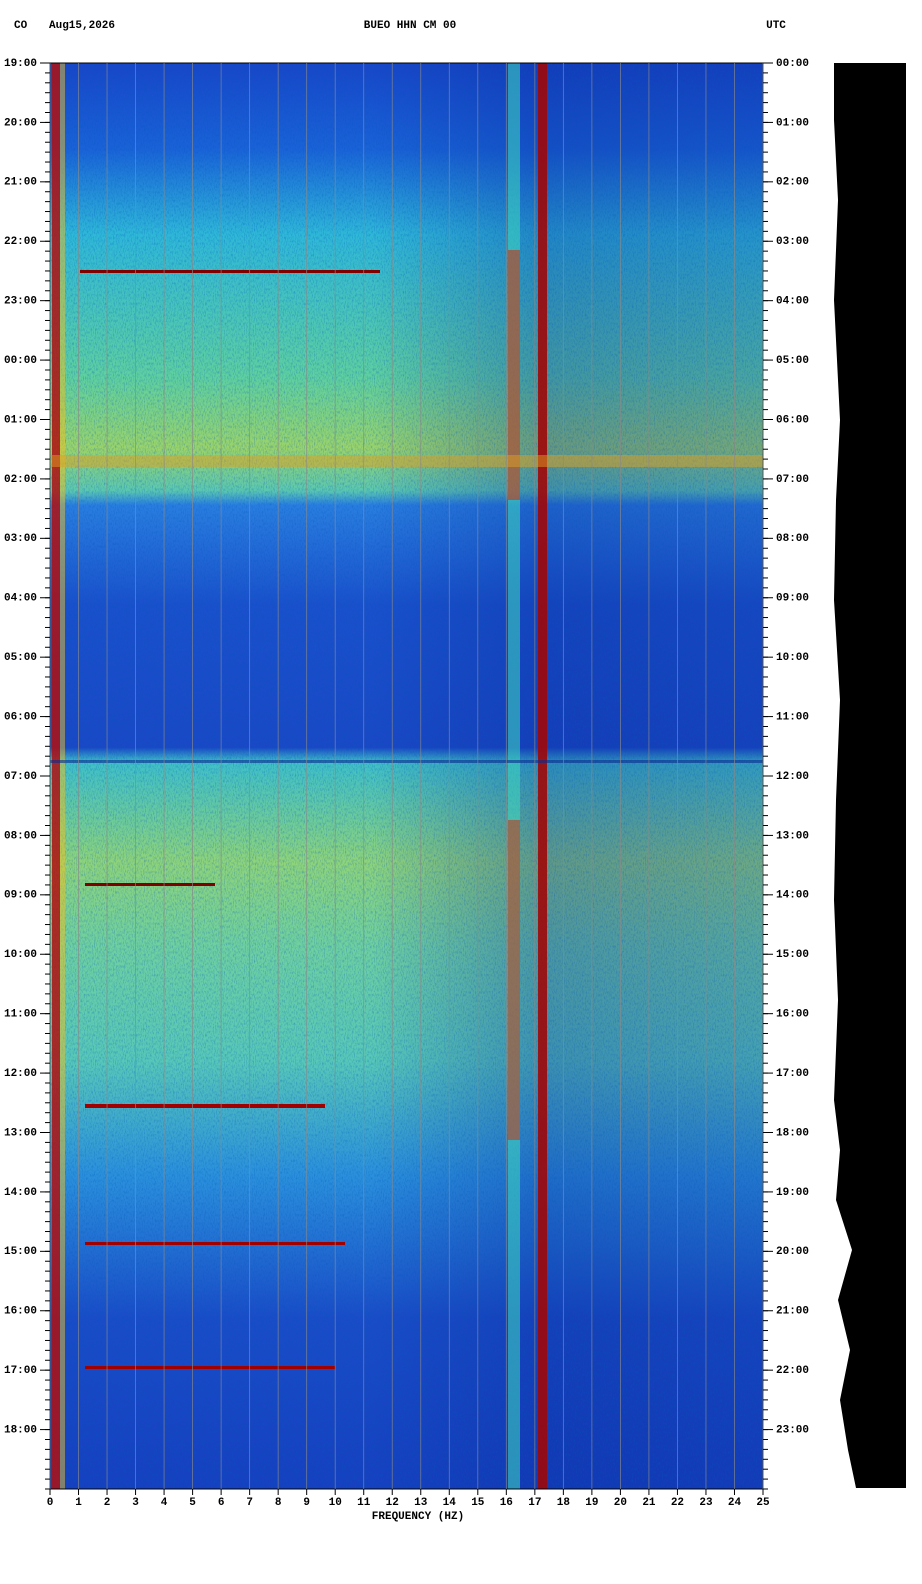 Image resolution: width=922 pixels, height=1584 pixels. What do you see at coordinates (20, 1430) in the screenshot?
I see `y-tick-label: 18:00` at bounding box center [20, 1430].